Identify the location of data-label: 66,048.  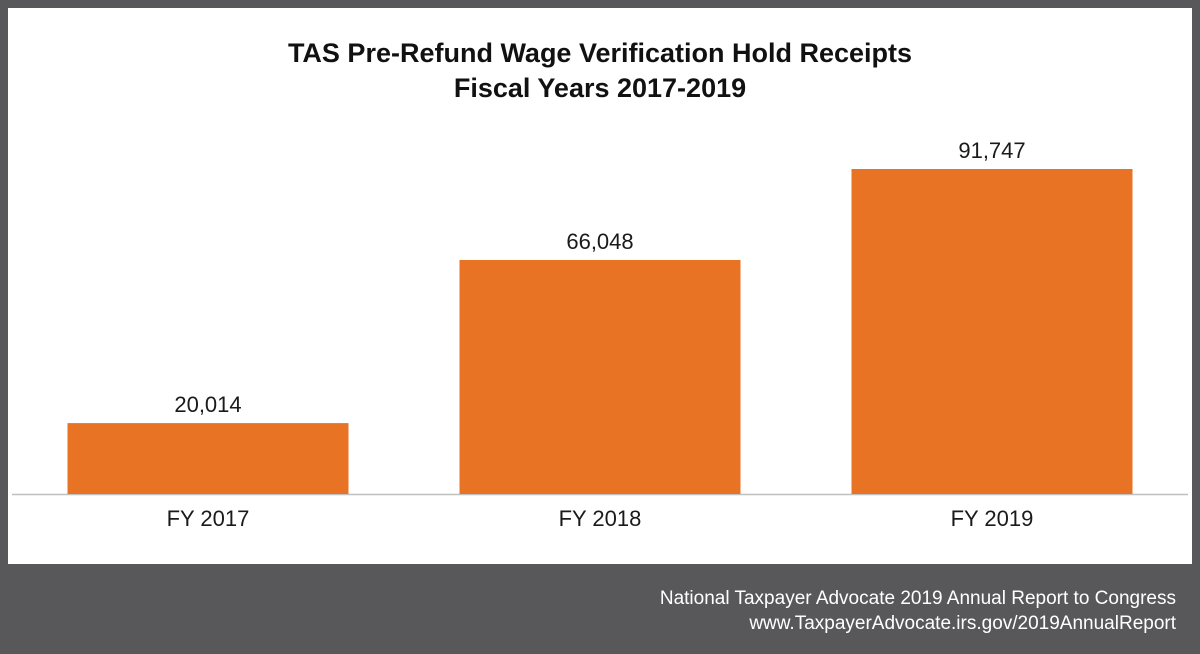
(599, 241).